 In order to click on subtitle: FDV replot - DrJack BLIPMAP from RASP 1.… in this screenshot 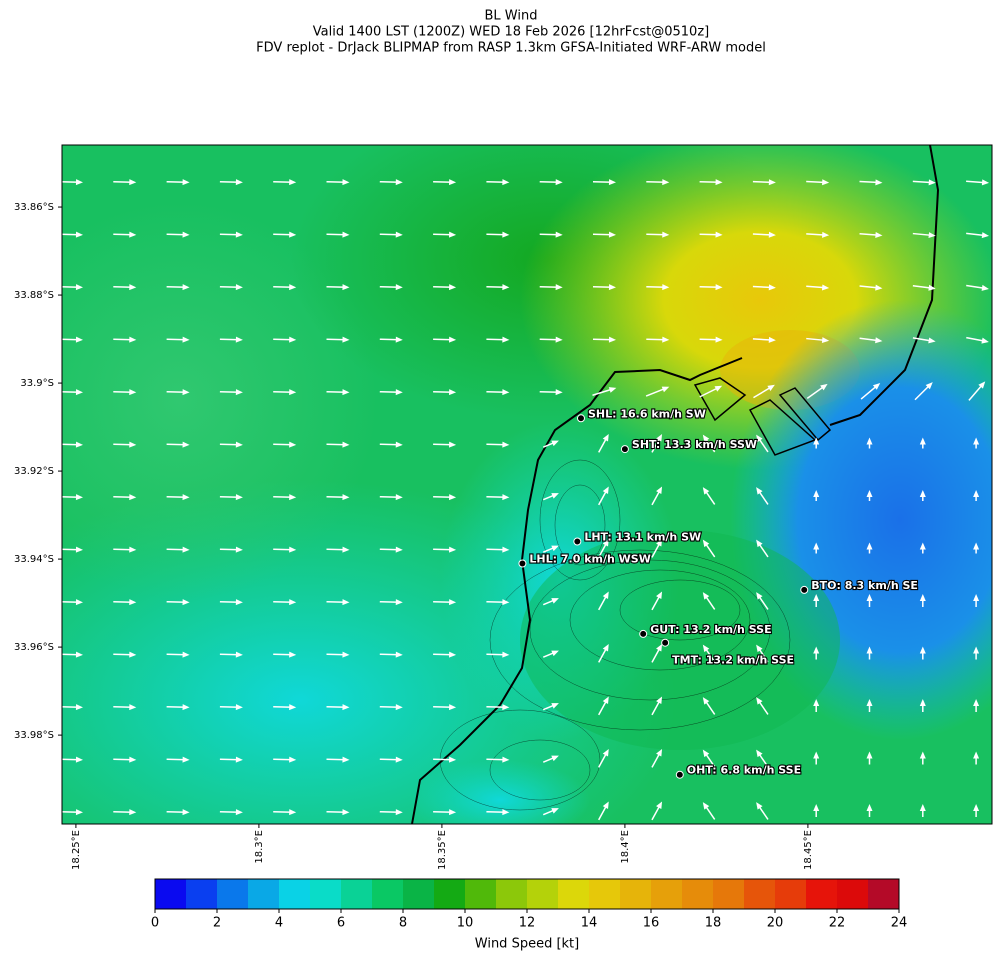, I will do `click(511, 48)`.